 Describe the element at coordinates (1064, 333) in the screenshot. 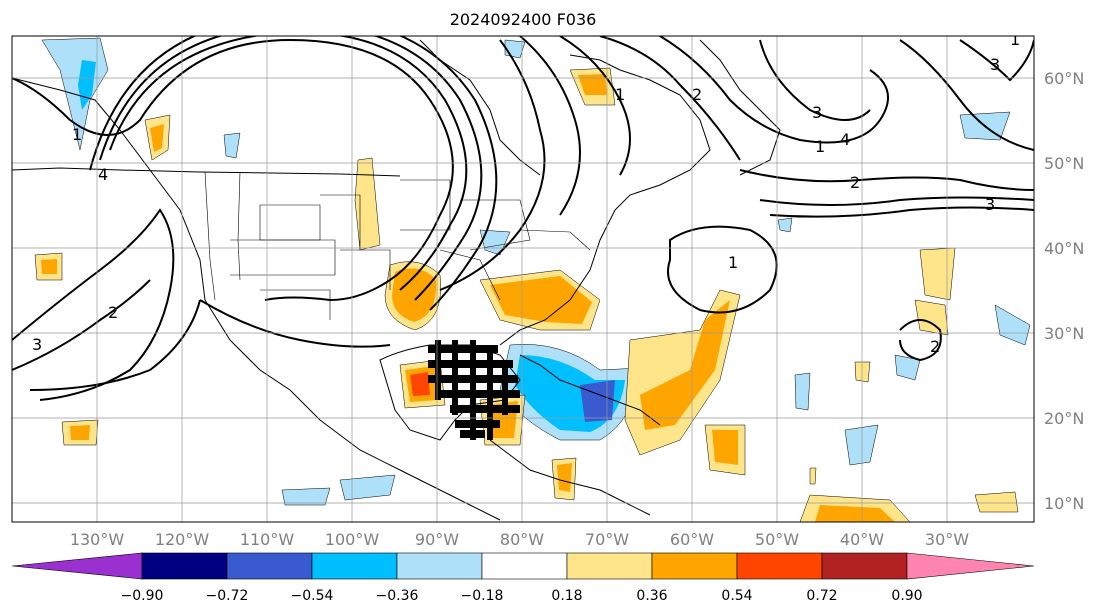

I see `lat-tick-label: 30°N` at that location.